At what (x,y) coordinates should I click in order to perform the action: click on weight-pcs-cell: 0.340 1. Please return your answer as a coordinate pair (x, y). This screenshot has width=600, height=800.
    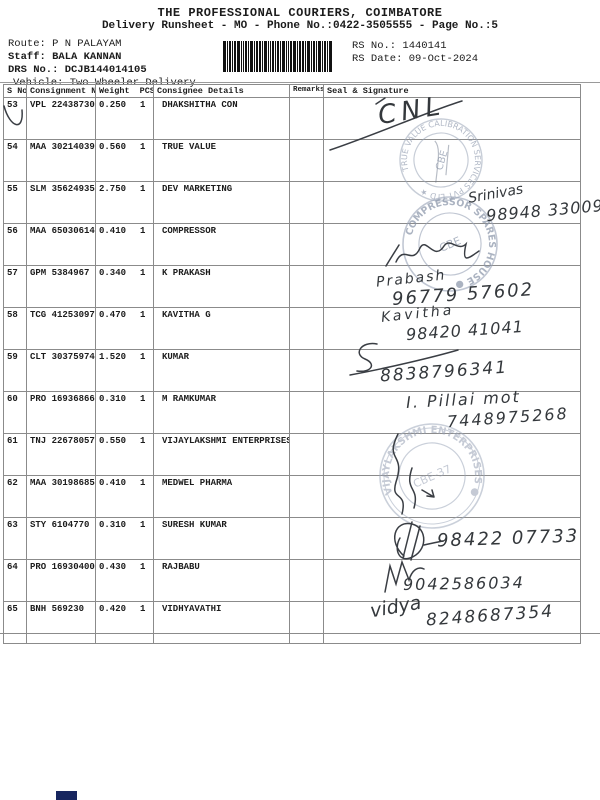
    Looking at the image, I should click on (124, 286).